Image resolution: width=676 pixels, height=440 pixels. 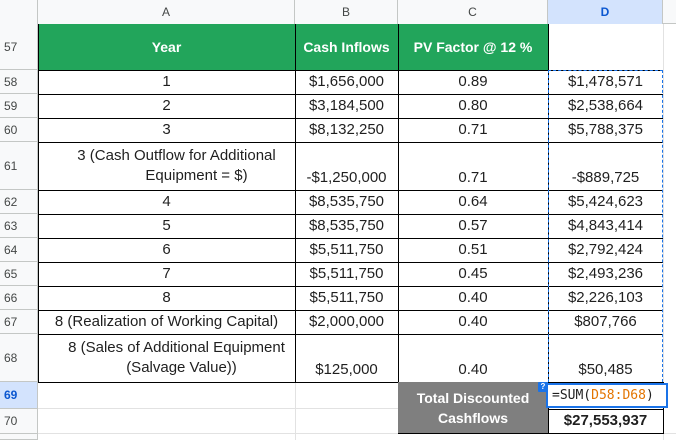 What do you see at coordinates (19, 274) in the screenshot?
I see `row-header-65: 65` at bounding box center [19, 274].